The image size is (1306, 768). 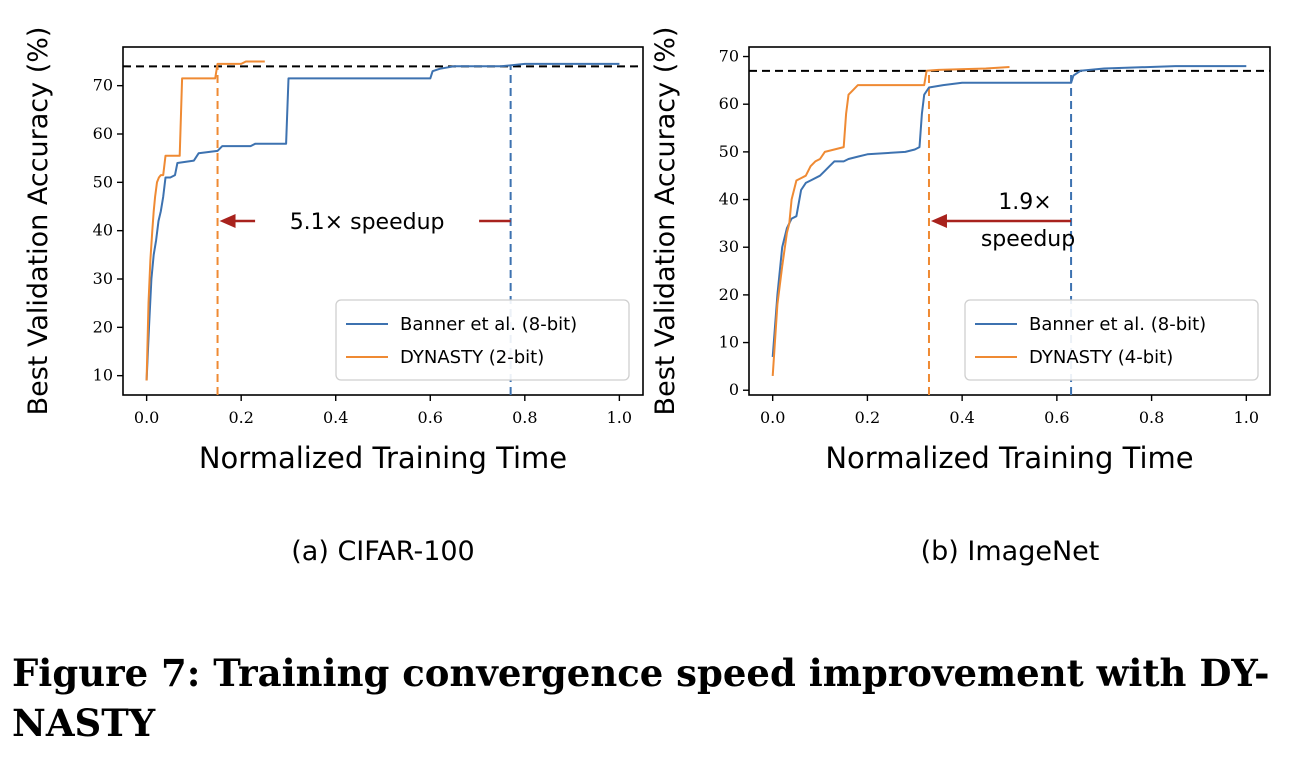 I want to click on legend-label: DYNASTY (2-bit), so click(x=472, y=357).